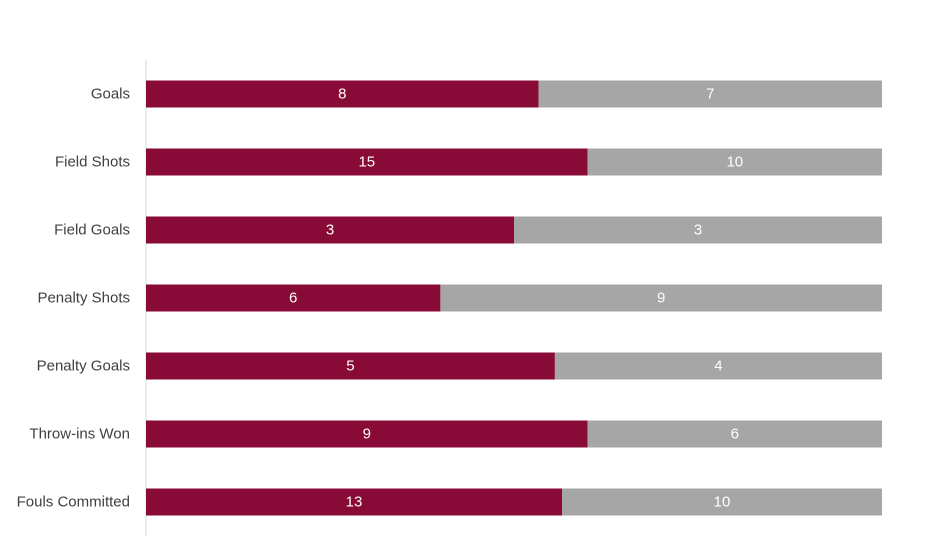 The height and width of the screenshot is (560, 933). Describe the element at coordinates (92, 230) in the screenshot. I see `category-label: Field Goals` at that location.